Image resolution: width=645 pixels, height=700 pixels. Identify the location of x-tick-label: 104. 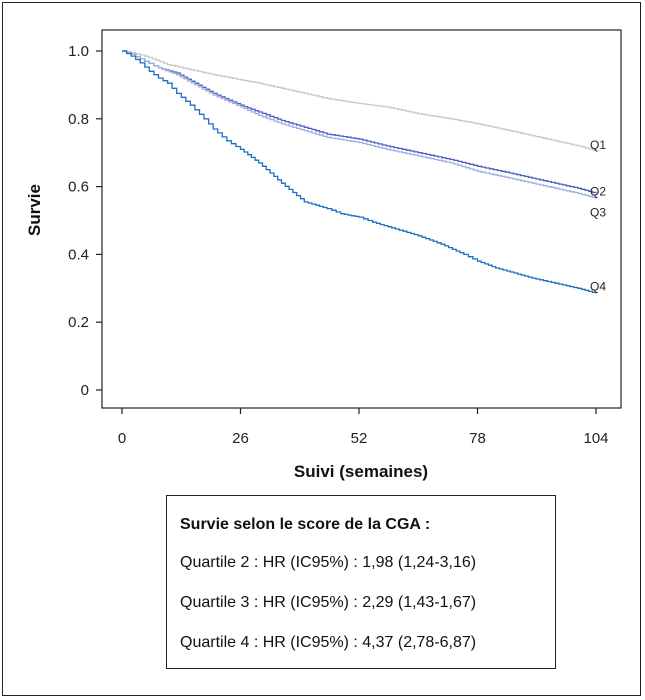
(595, 438).